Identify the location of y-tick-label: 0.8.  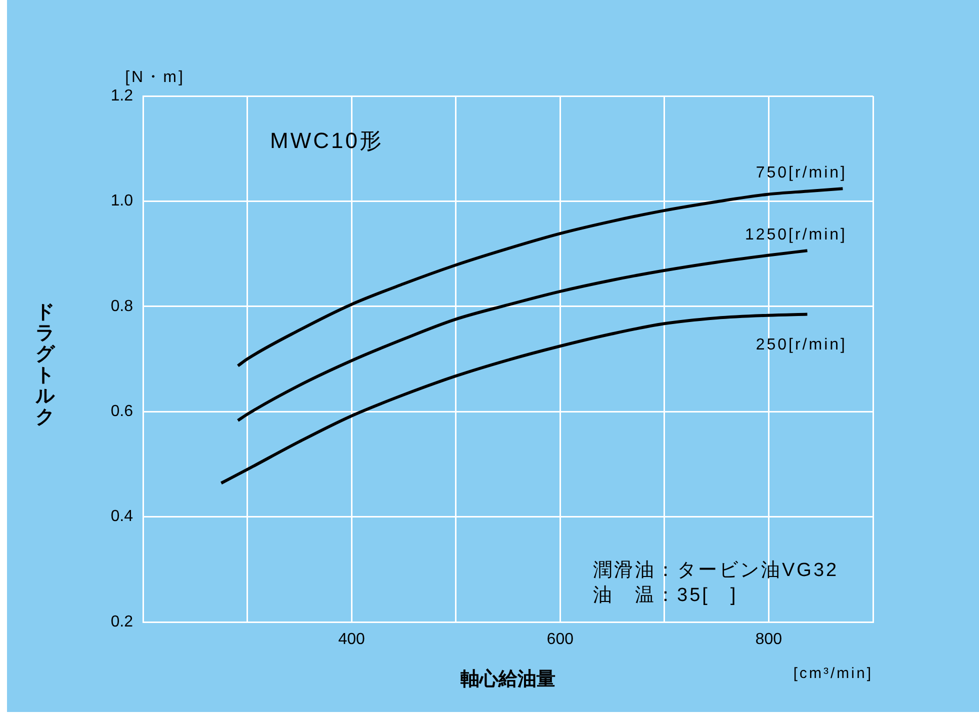
(122, 306).